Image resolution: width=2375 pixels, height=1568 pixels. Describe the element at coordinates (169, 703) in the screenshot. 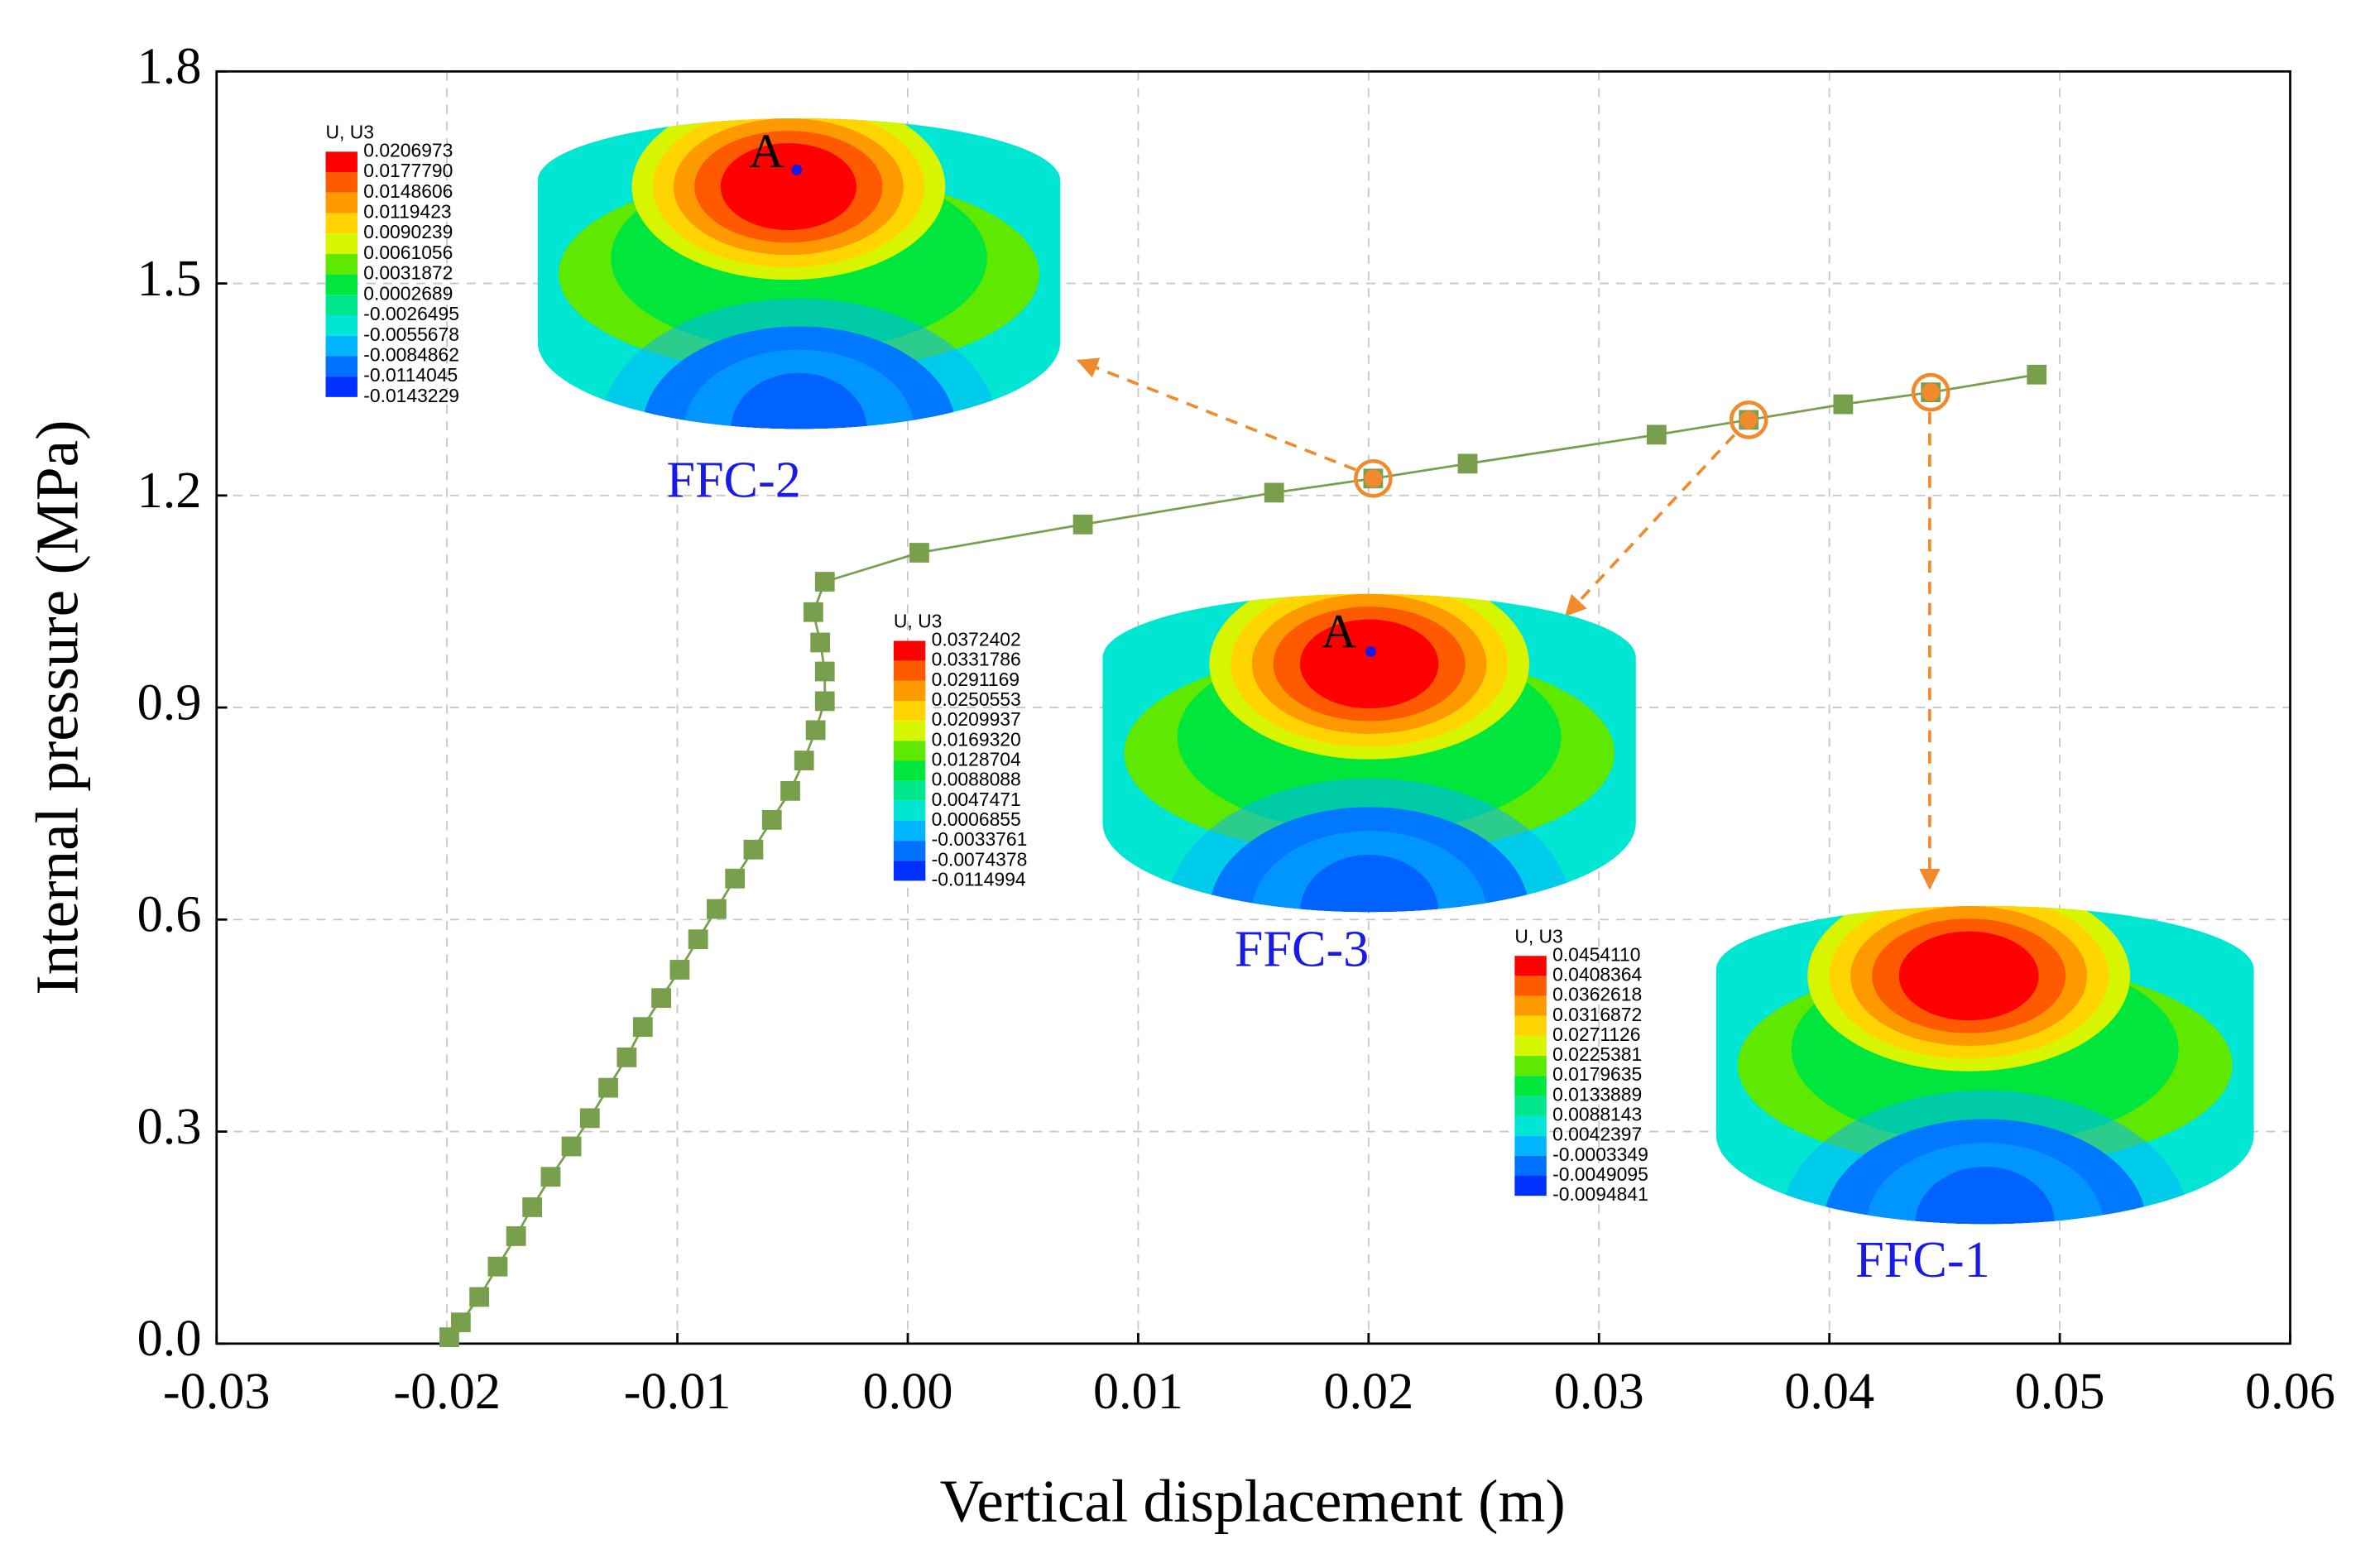

I see `y-tick-label: 0.9` at that location.